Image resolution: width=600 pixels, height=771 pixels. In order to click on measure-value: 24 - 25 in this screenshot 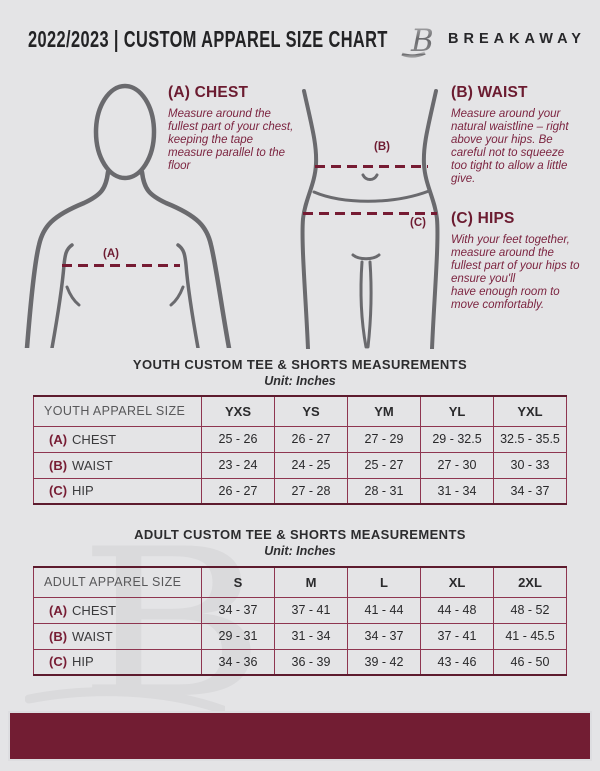, I will do `click(311, 465)`.